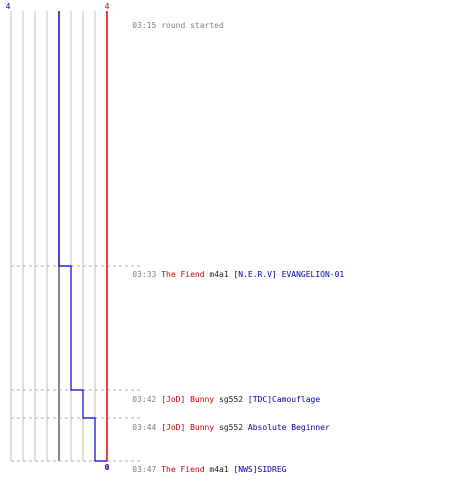 This screenshot has height=500, width=450. I want to click on event-row: 03:42 [JoD] Bunny sg552 [TDC]Camouflage, so click(216, 400).